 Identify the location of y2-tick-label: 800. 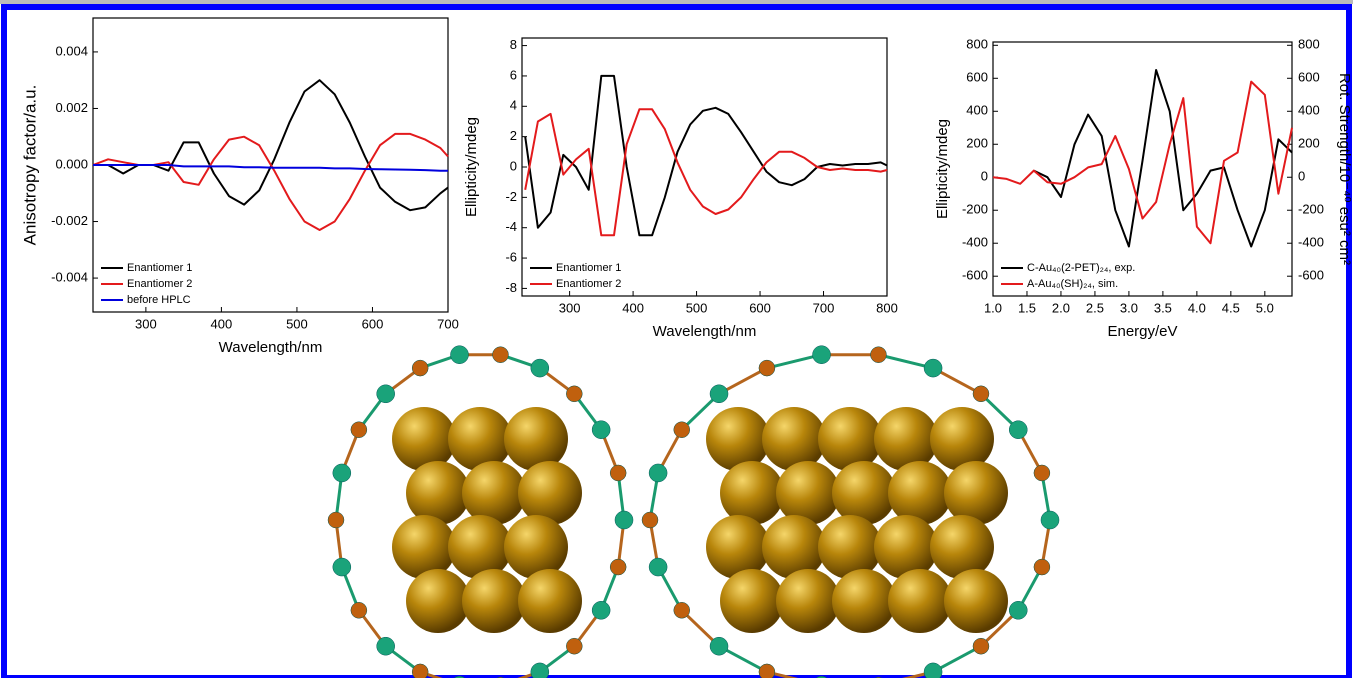
(1309, 44).